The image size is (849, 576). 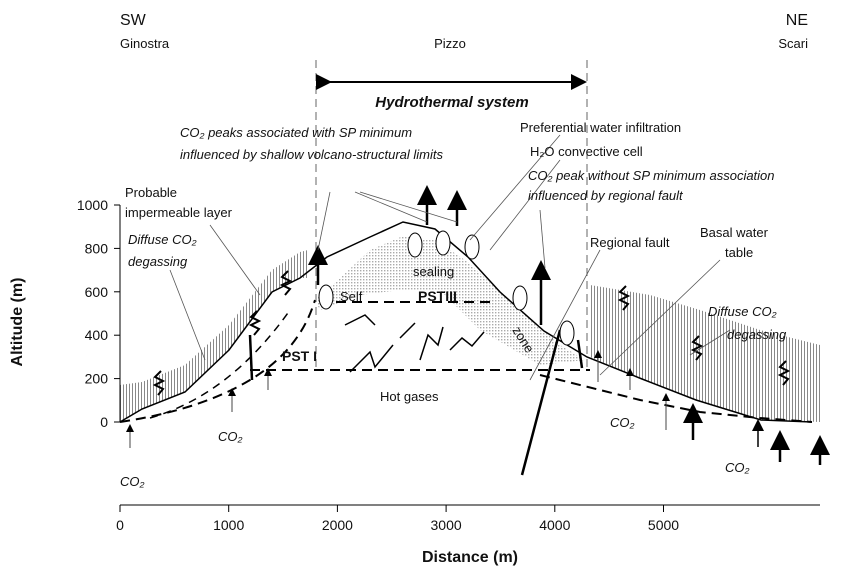 What do you see at coordinates (97, 335) in the screenshot?
I see `y-tick-label: 400` at bounding box center [97, 335].